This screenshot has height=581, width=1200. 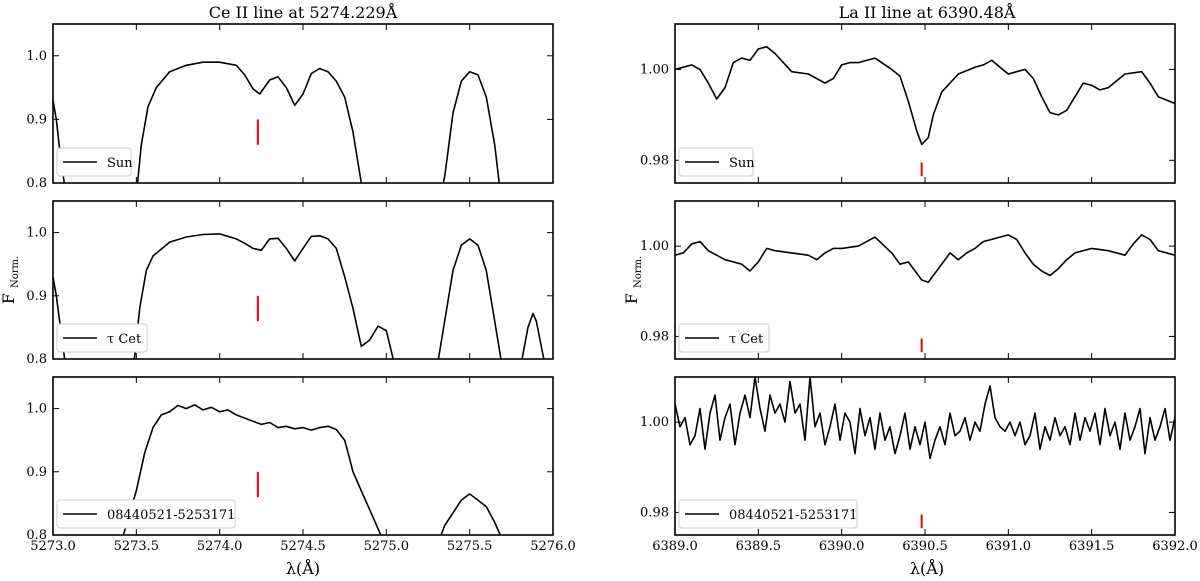 I want to click on right-y-axis-label: F Norm., so click(x=633, y=280).